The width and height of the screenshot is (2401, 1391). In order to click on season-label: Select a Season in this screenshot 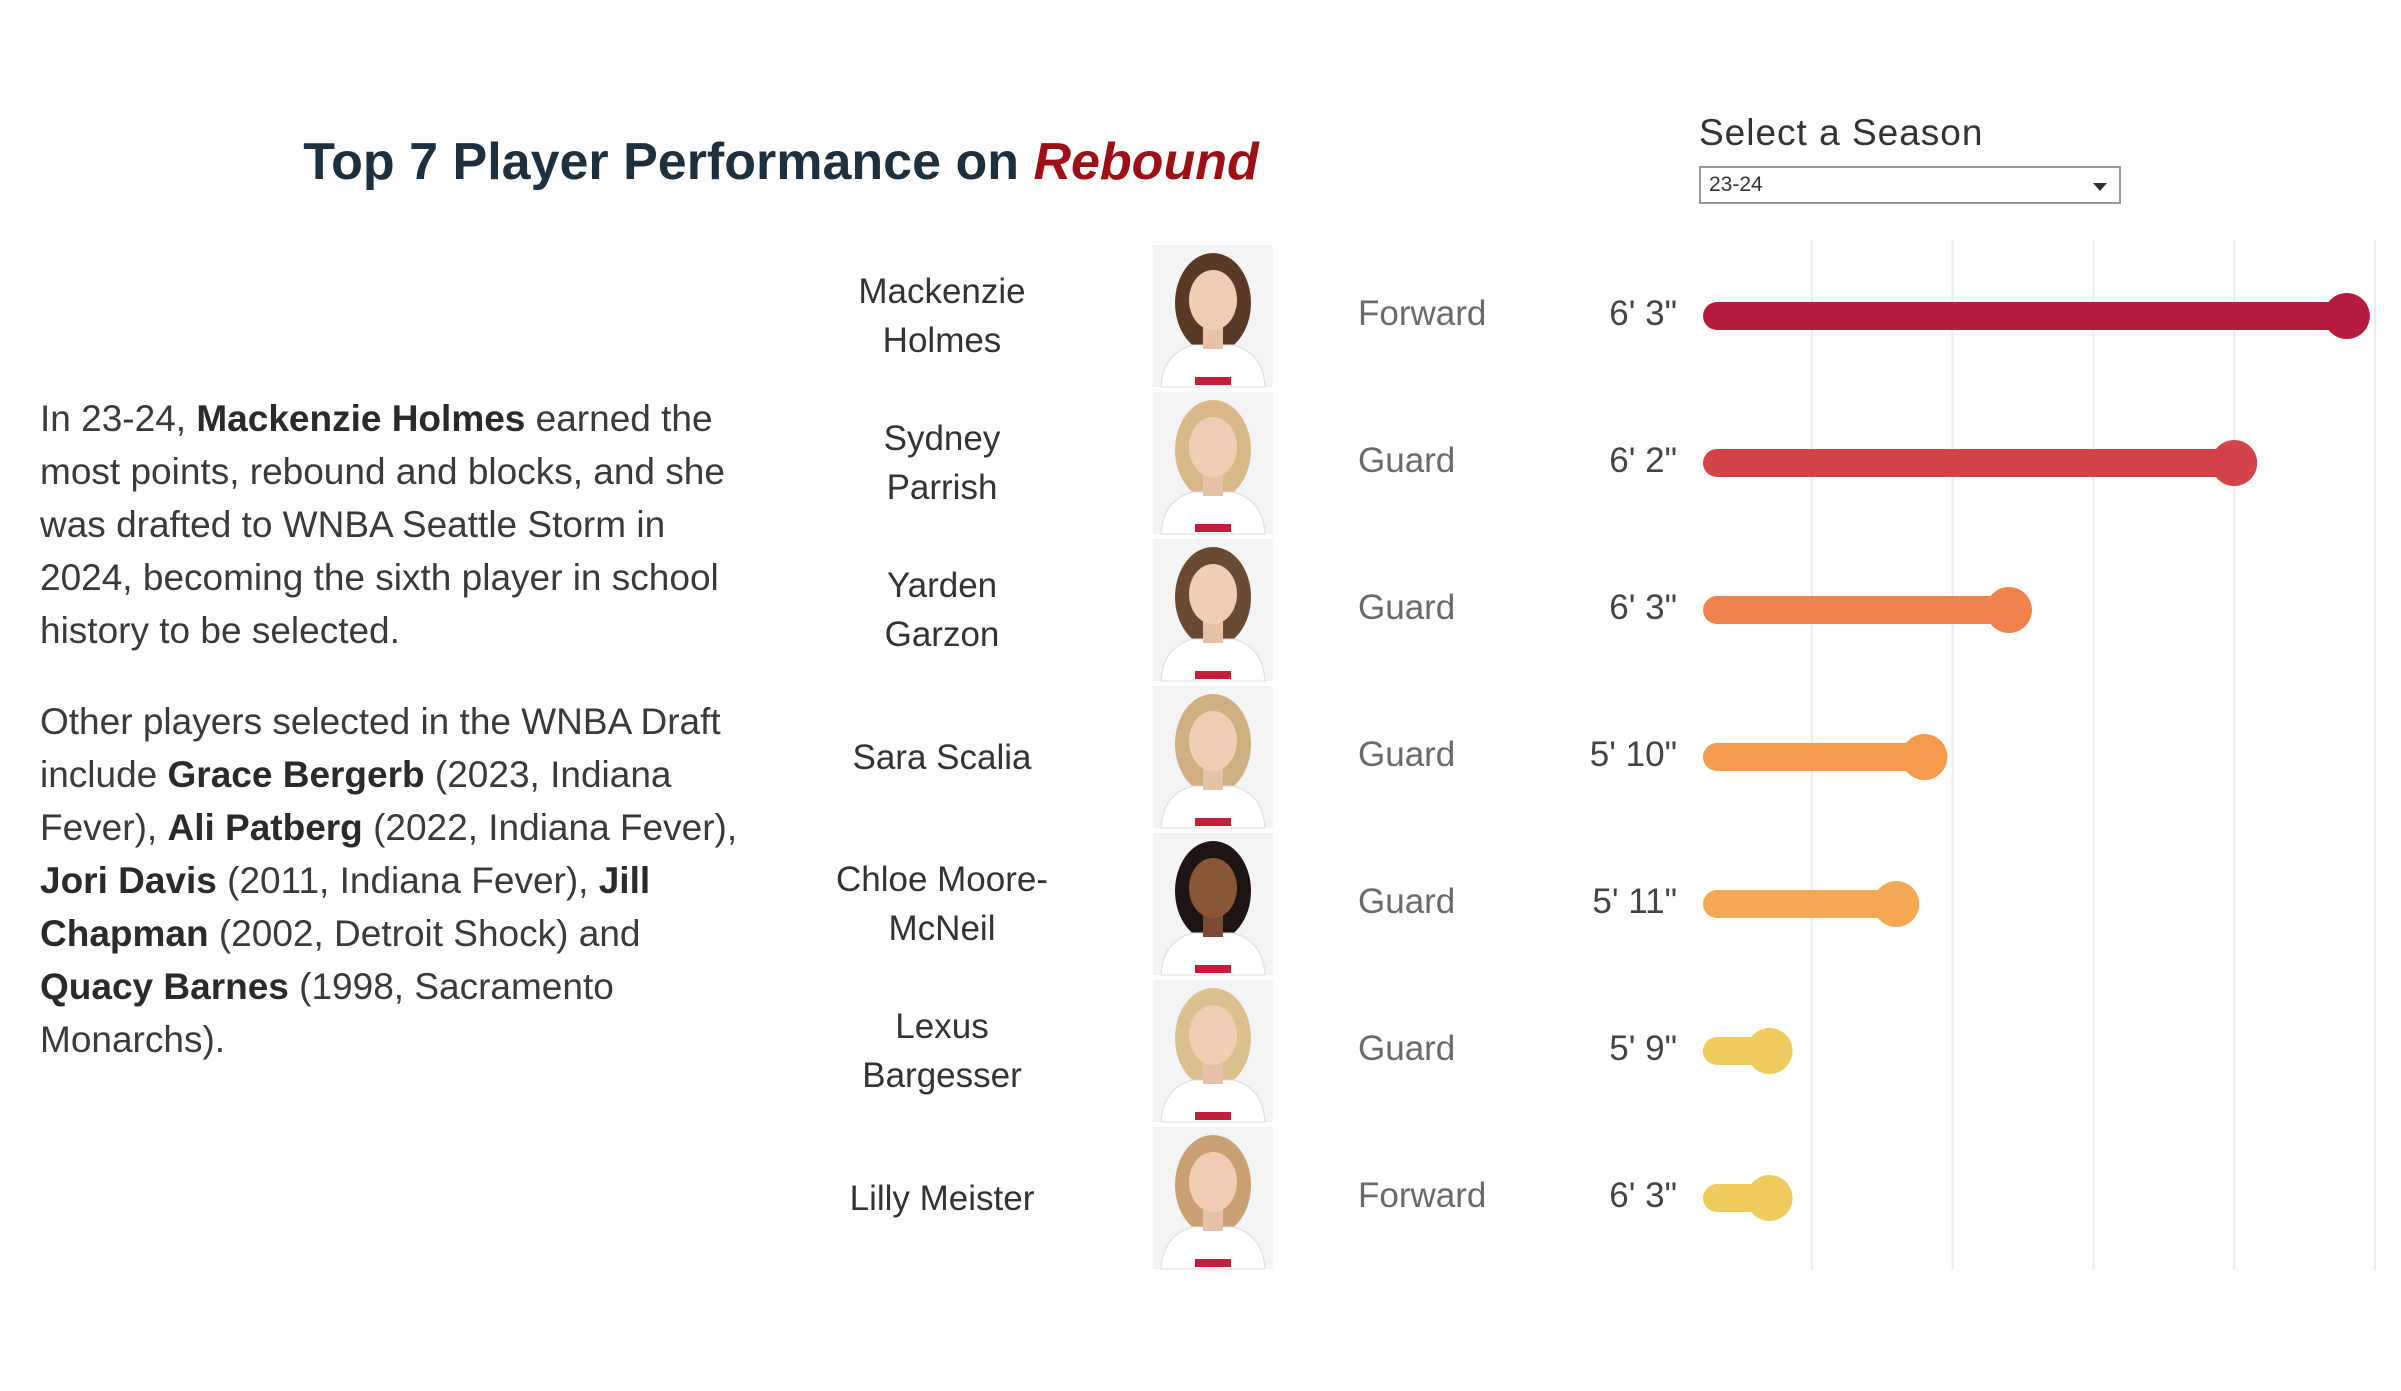, I will do `click(1841, 132)`.